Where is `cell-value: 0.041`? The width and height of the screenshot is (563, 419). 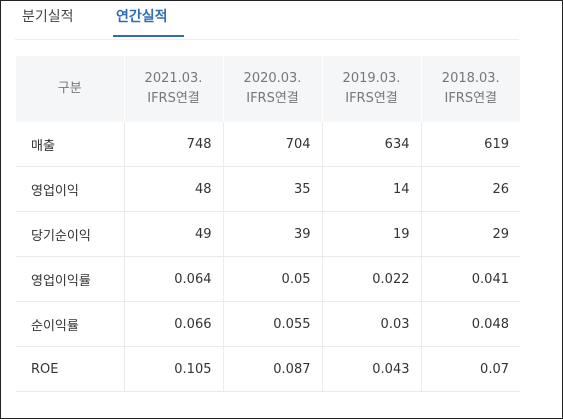
cell-value: 0.041 is located at coordinates (470, 279).